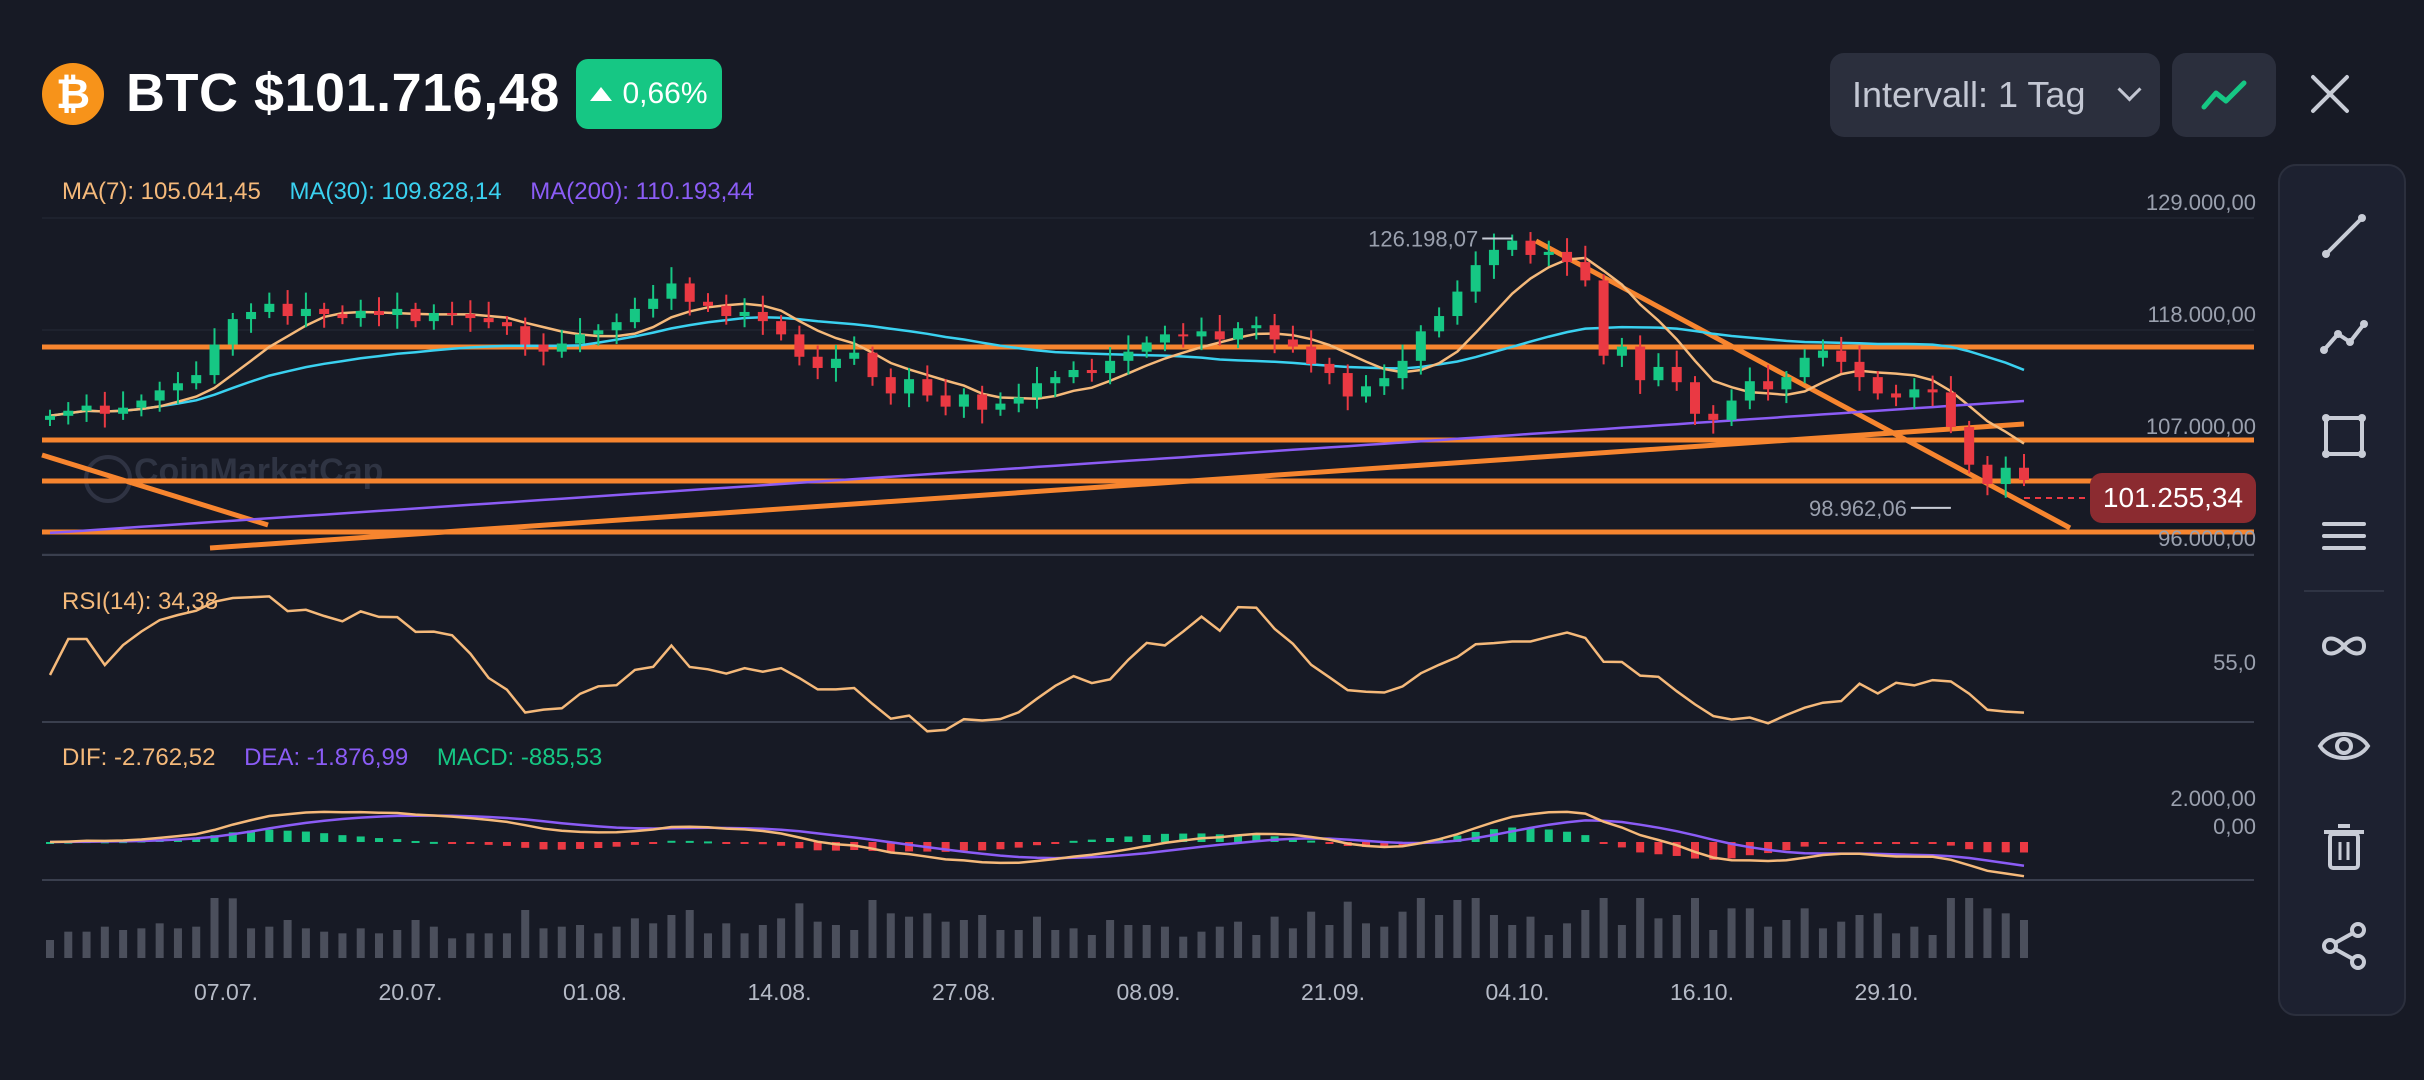  I want to click on delete-tool, so click(2344, 846).